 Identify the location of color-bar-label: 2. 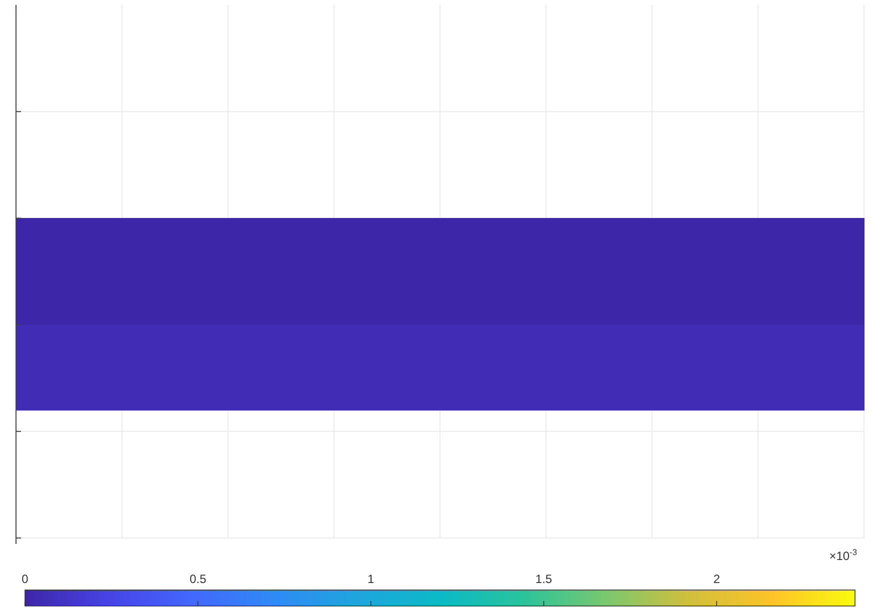
(716, 579).